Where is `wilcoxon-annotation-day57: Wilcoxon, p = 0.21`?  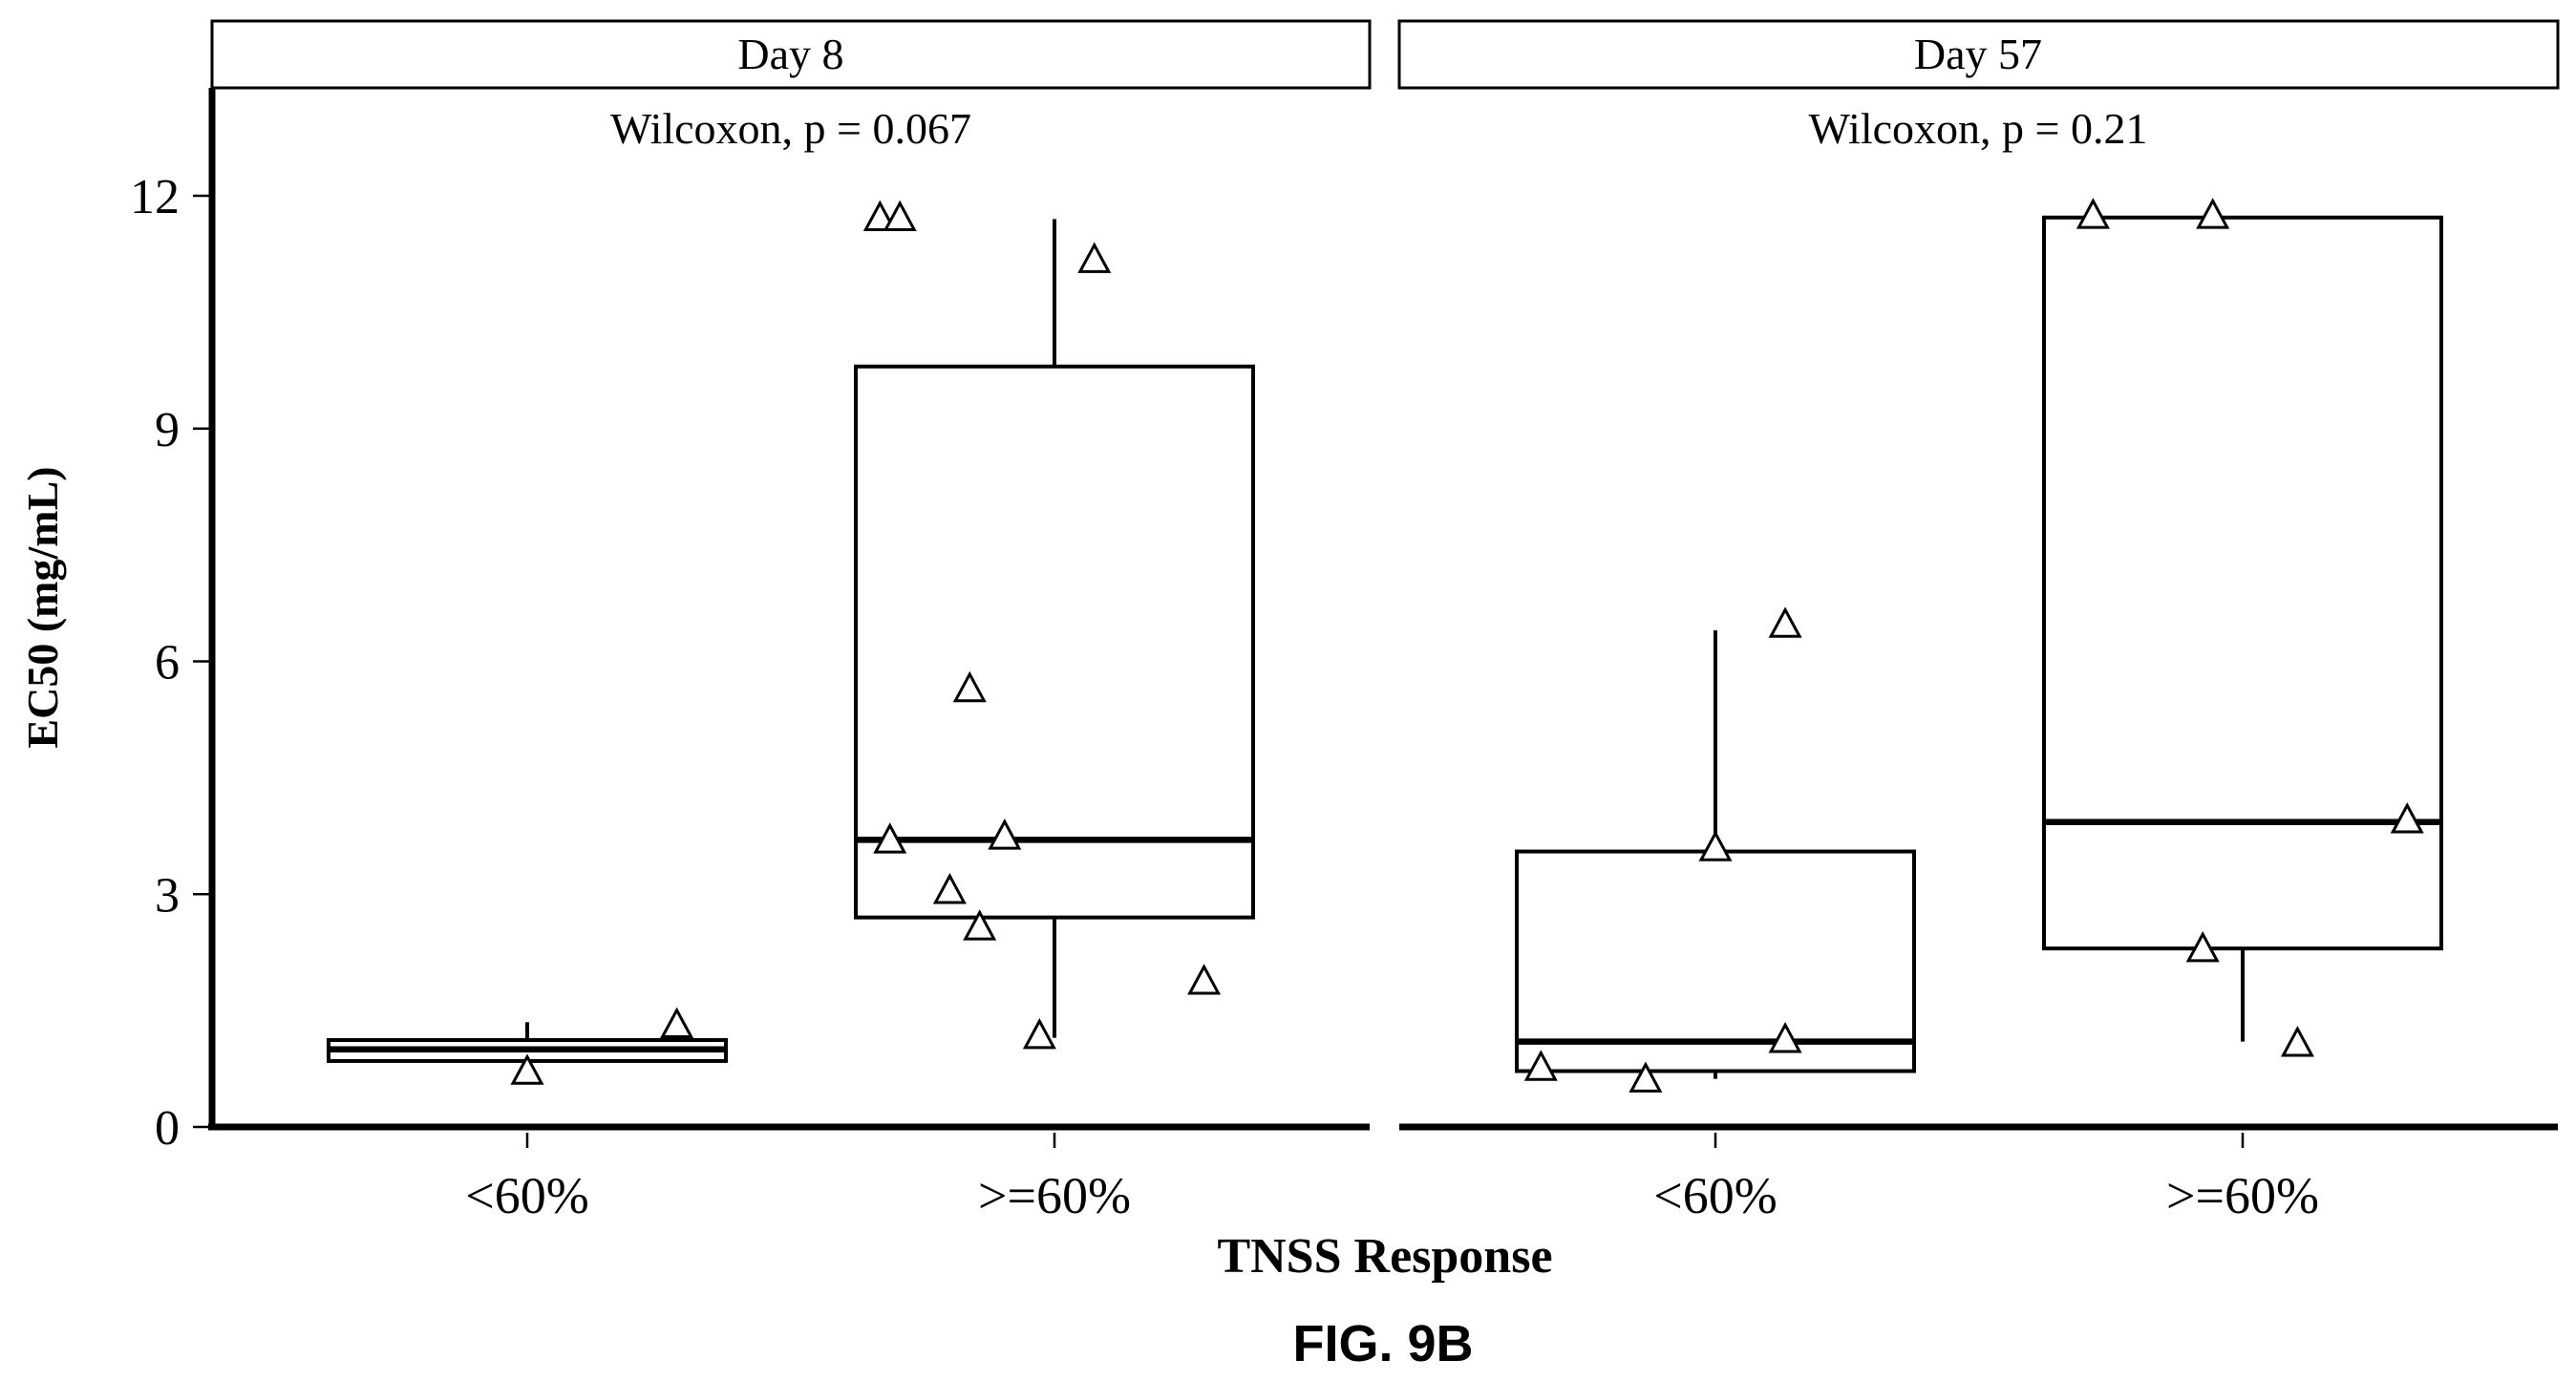
wilcoxon-annotation-day57: Wilcoxon, p = 0.21 is located at coordinates (1978, 129).